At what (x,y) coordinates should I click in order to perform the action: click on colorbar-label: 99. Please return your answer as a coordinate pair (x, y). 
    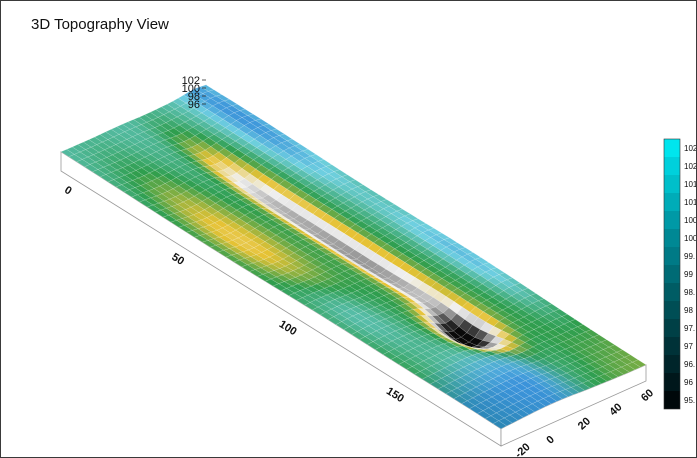
    Looking at the image, I should click on (688, 274).